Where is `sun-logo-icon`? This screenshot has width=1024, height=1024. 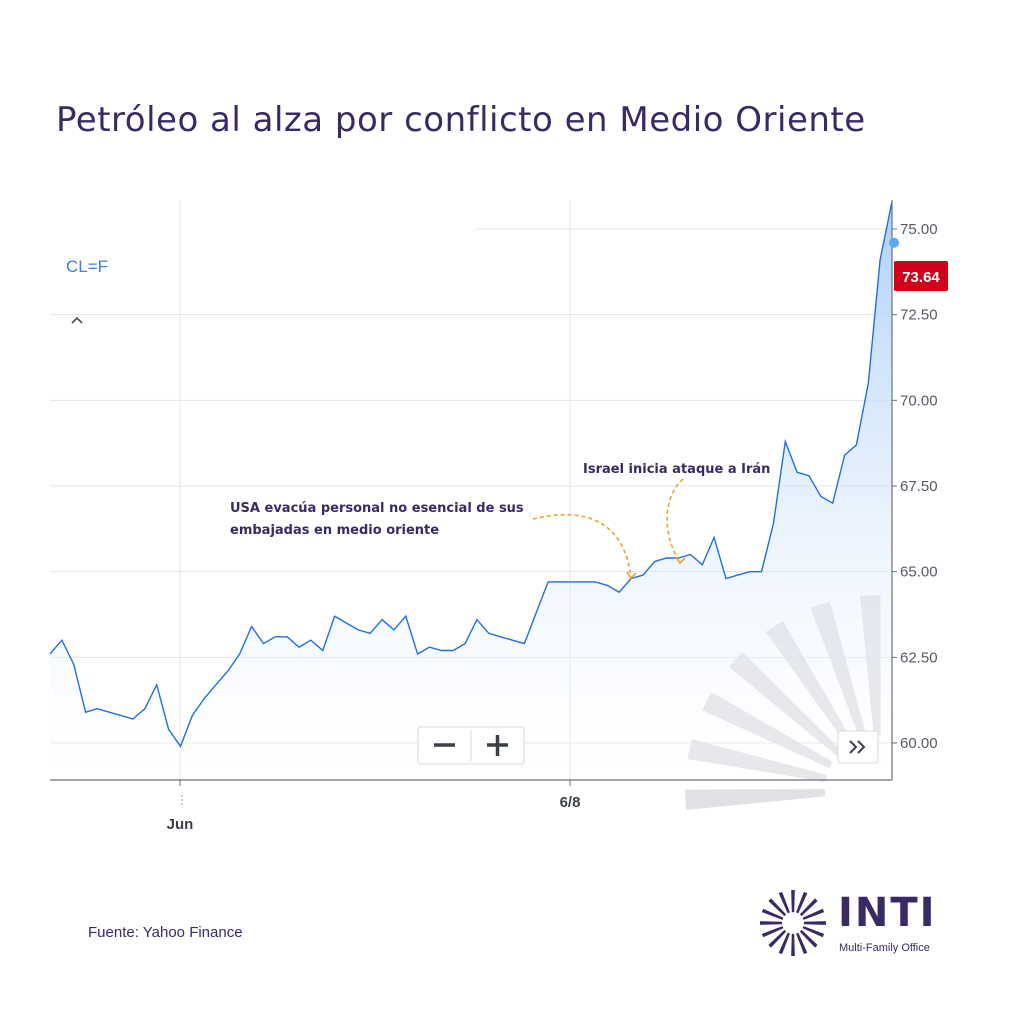
sun-logo-icon is located at coordinates (793, 923).